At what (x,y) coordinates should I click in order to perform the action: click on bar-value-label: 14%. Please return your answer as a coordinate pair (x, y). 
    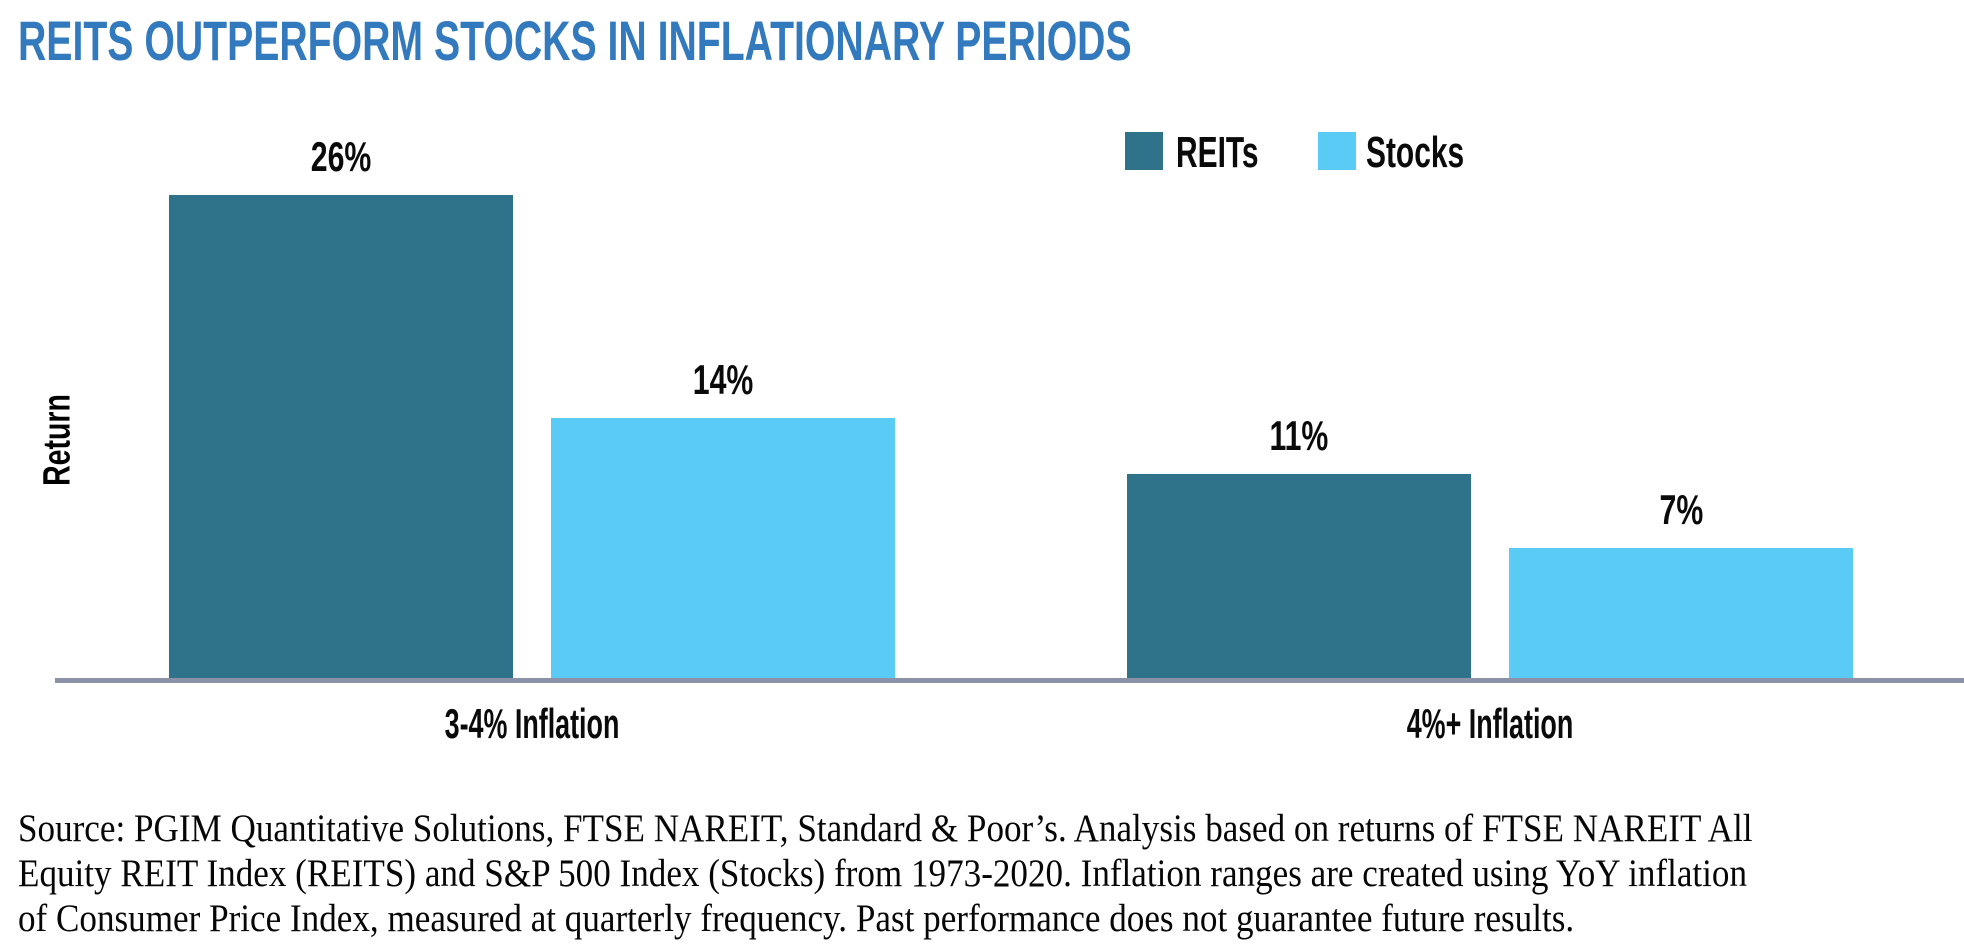
    Looking at the image, I should click on (723, 379).